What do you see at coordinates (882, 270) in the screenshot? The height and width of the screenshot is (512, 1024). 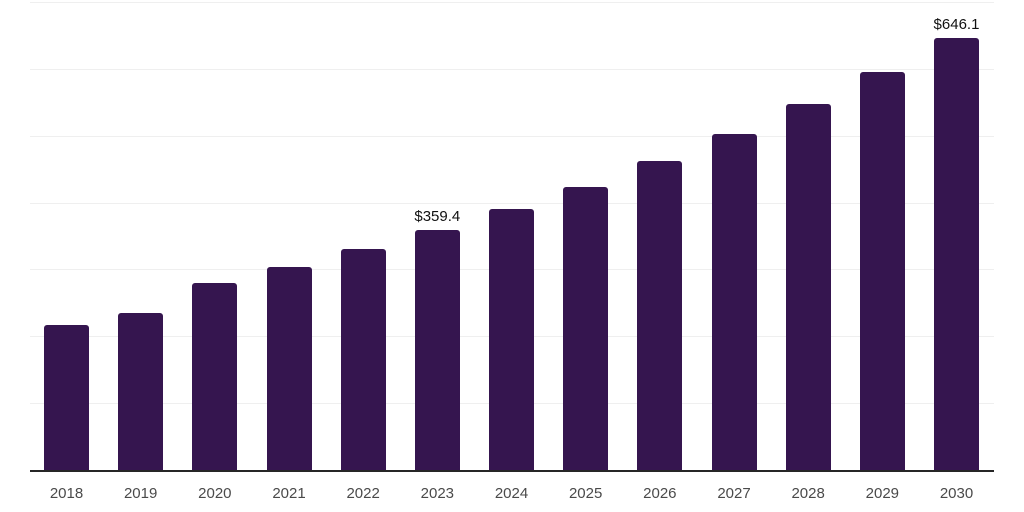 I see `bar-2029` at bounding box center [882, 270].